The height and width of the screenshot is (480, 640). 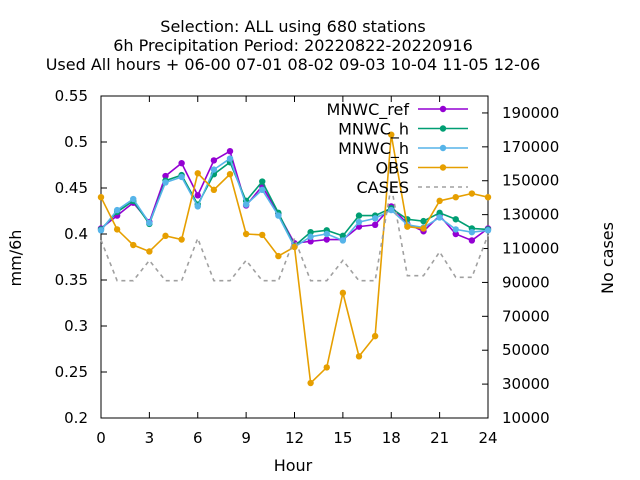 I want to click on y2-tick-label: 30000, so click(x=526, y=384).